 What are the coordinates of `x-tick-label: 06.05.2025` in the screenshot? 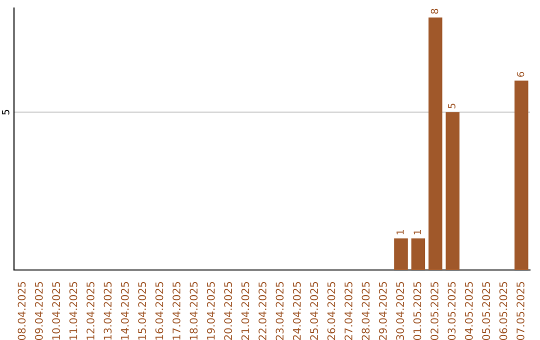 It's located at (503, 311).